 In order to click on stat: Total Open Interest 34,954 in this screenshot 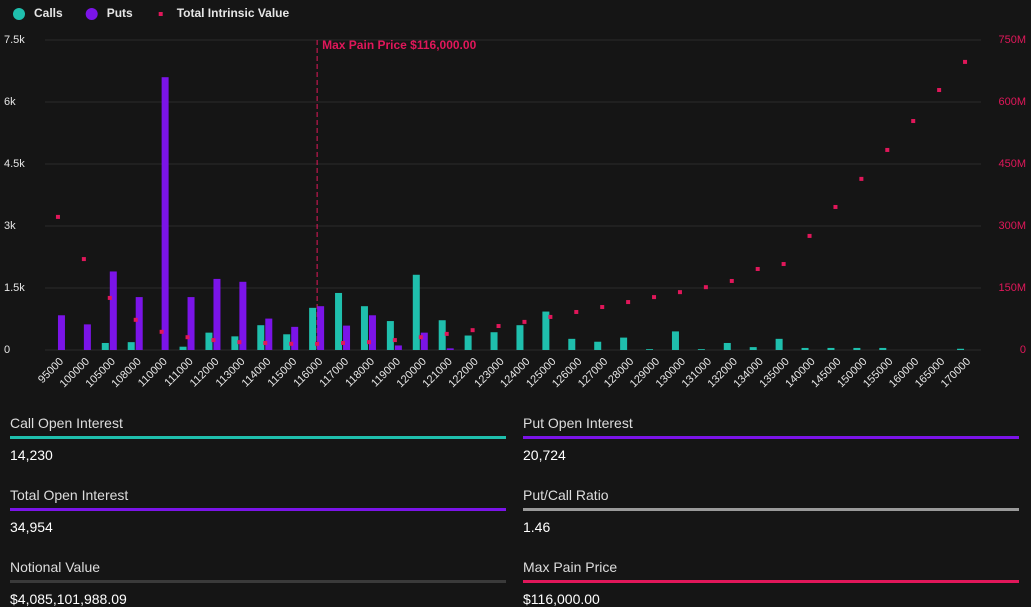, I will do `click(258, 509)`.